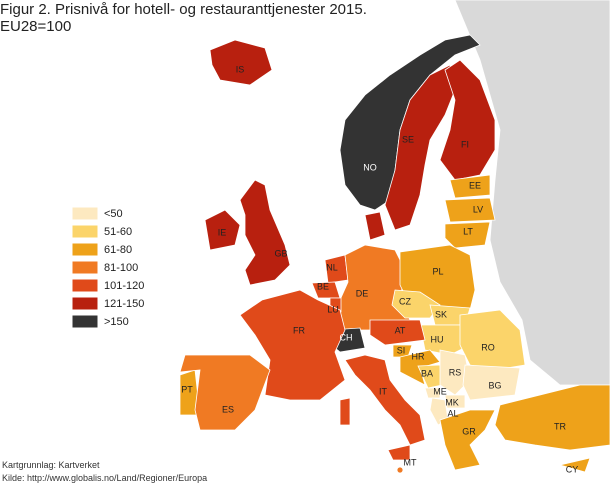 The image size is (610, 488). I want to click on country-label: SK, so click(441, 314).